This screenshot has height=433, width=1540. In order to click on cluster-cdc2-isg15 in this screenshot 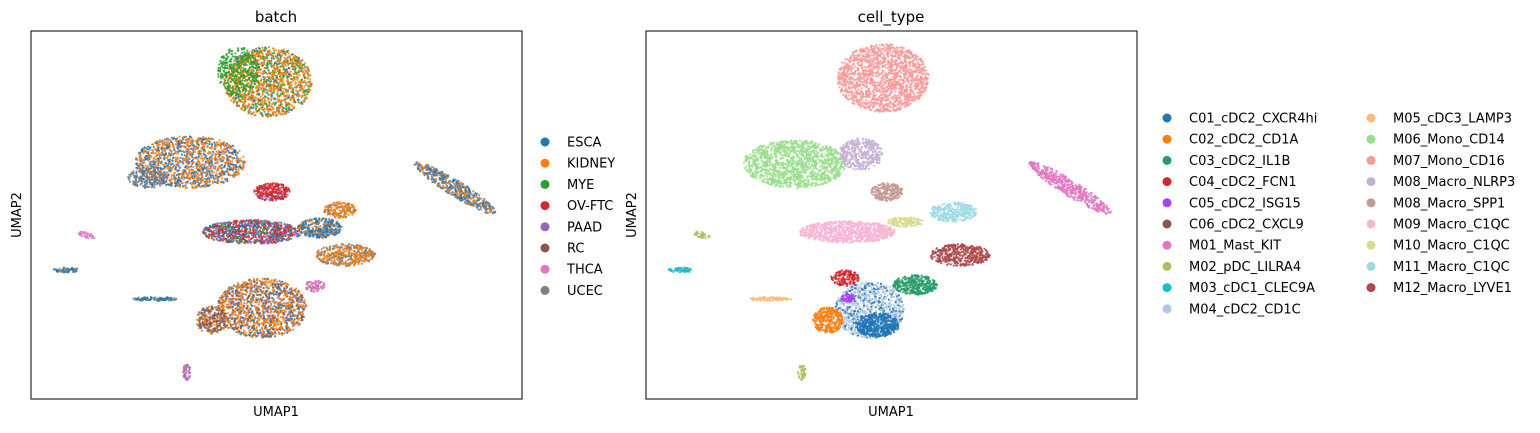, I will do `click(848, 298)`.